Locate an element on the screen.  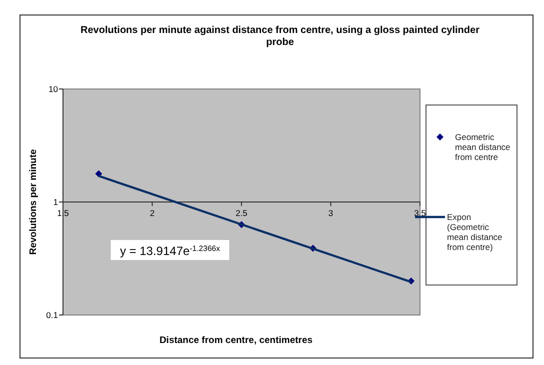
x-tick-label: 3 is located at coordinates (331, 213).